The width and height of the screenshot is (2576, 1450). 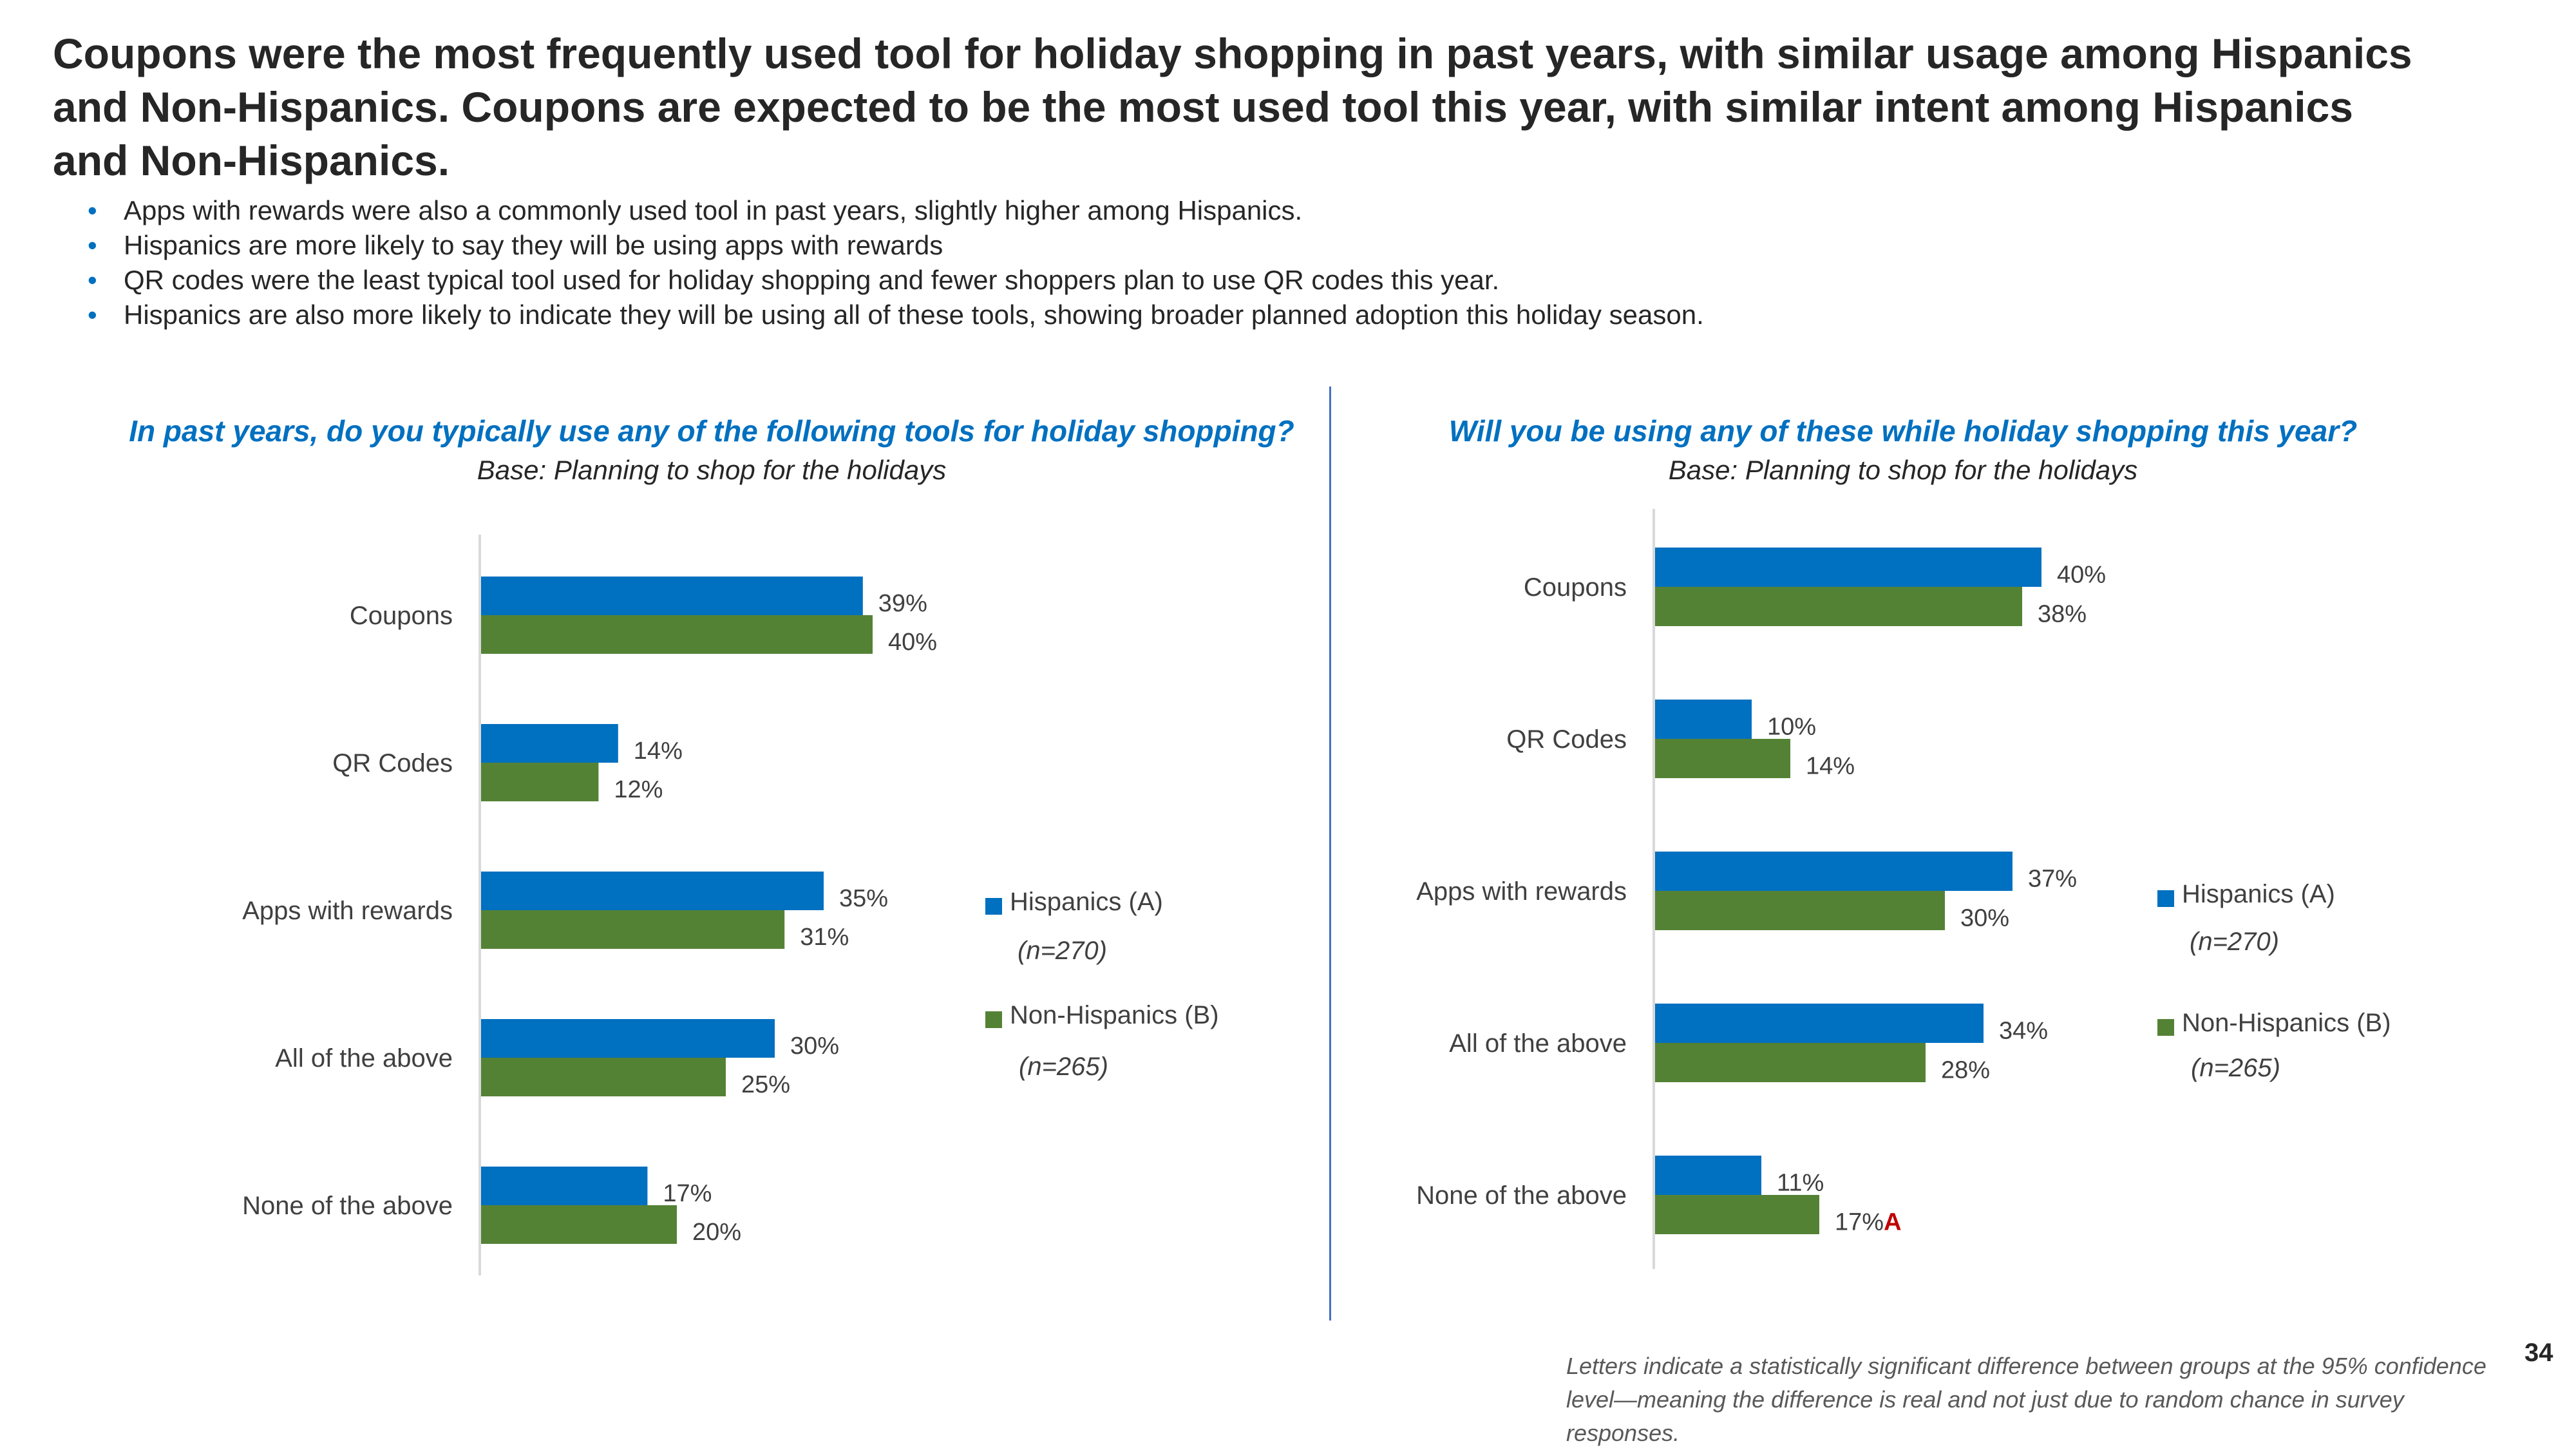 What do you see at coordinates (1966, 1070) in the screenshot?
I see `data-label: 28%` at bounding box center [1966, 1070].